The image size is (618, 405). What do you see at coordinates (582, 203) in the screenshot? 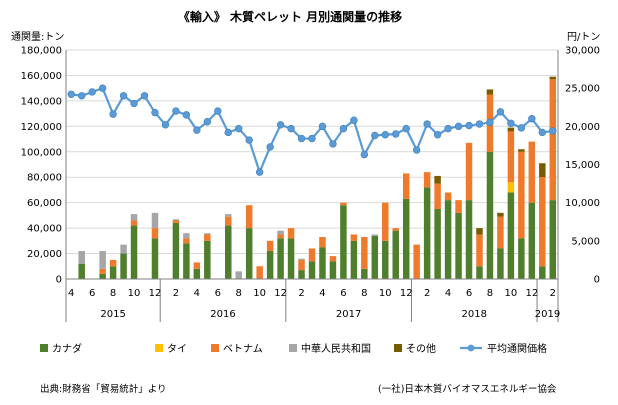
I see `right-tick-label: 10,000` at bounding box center [582, 203].